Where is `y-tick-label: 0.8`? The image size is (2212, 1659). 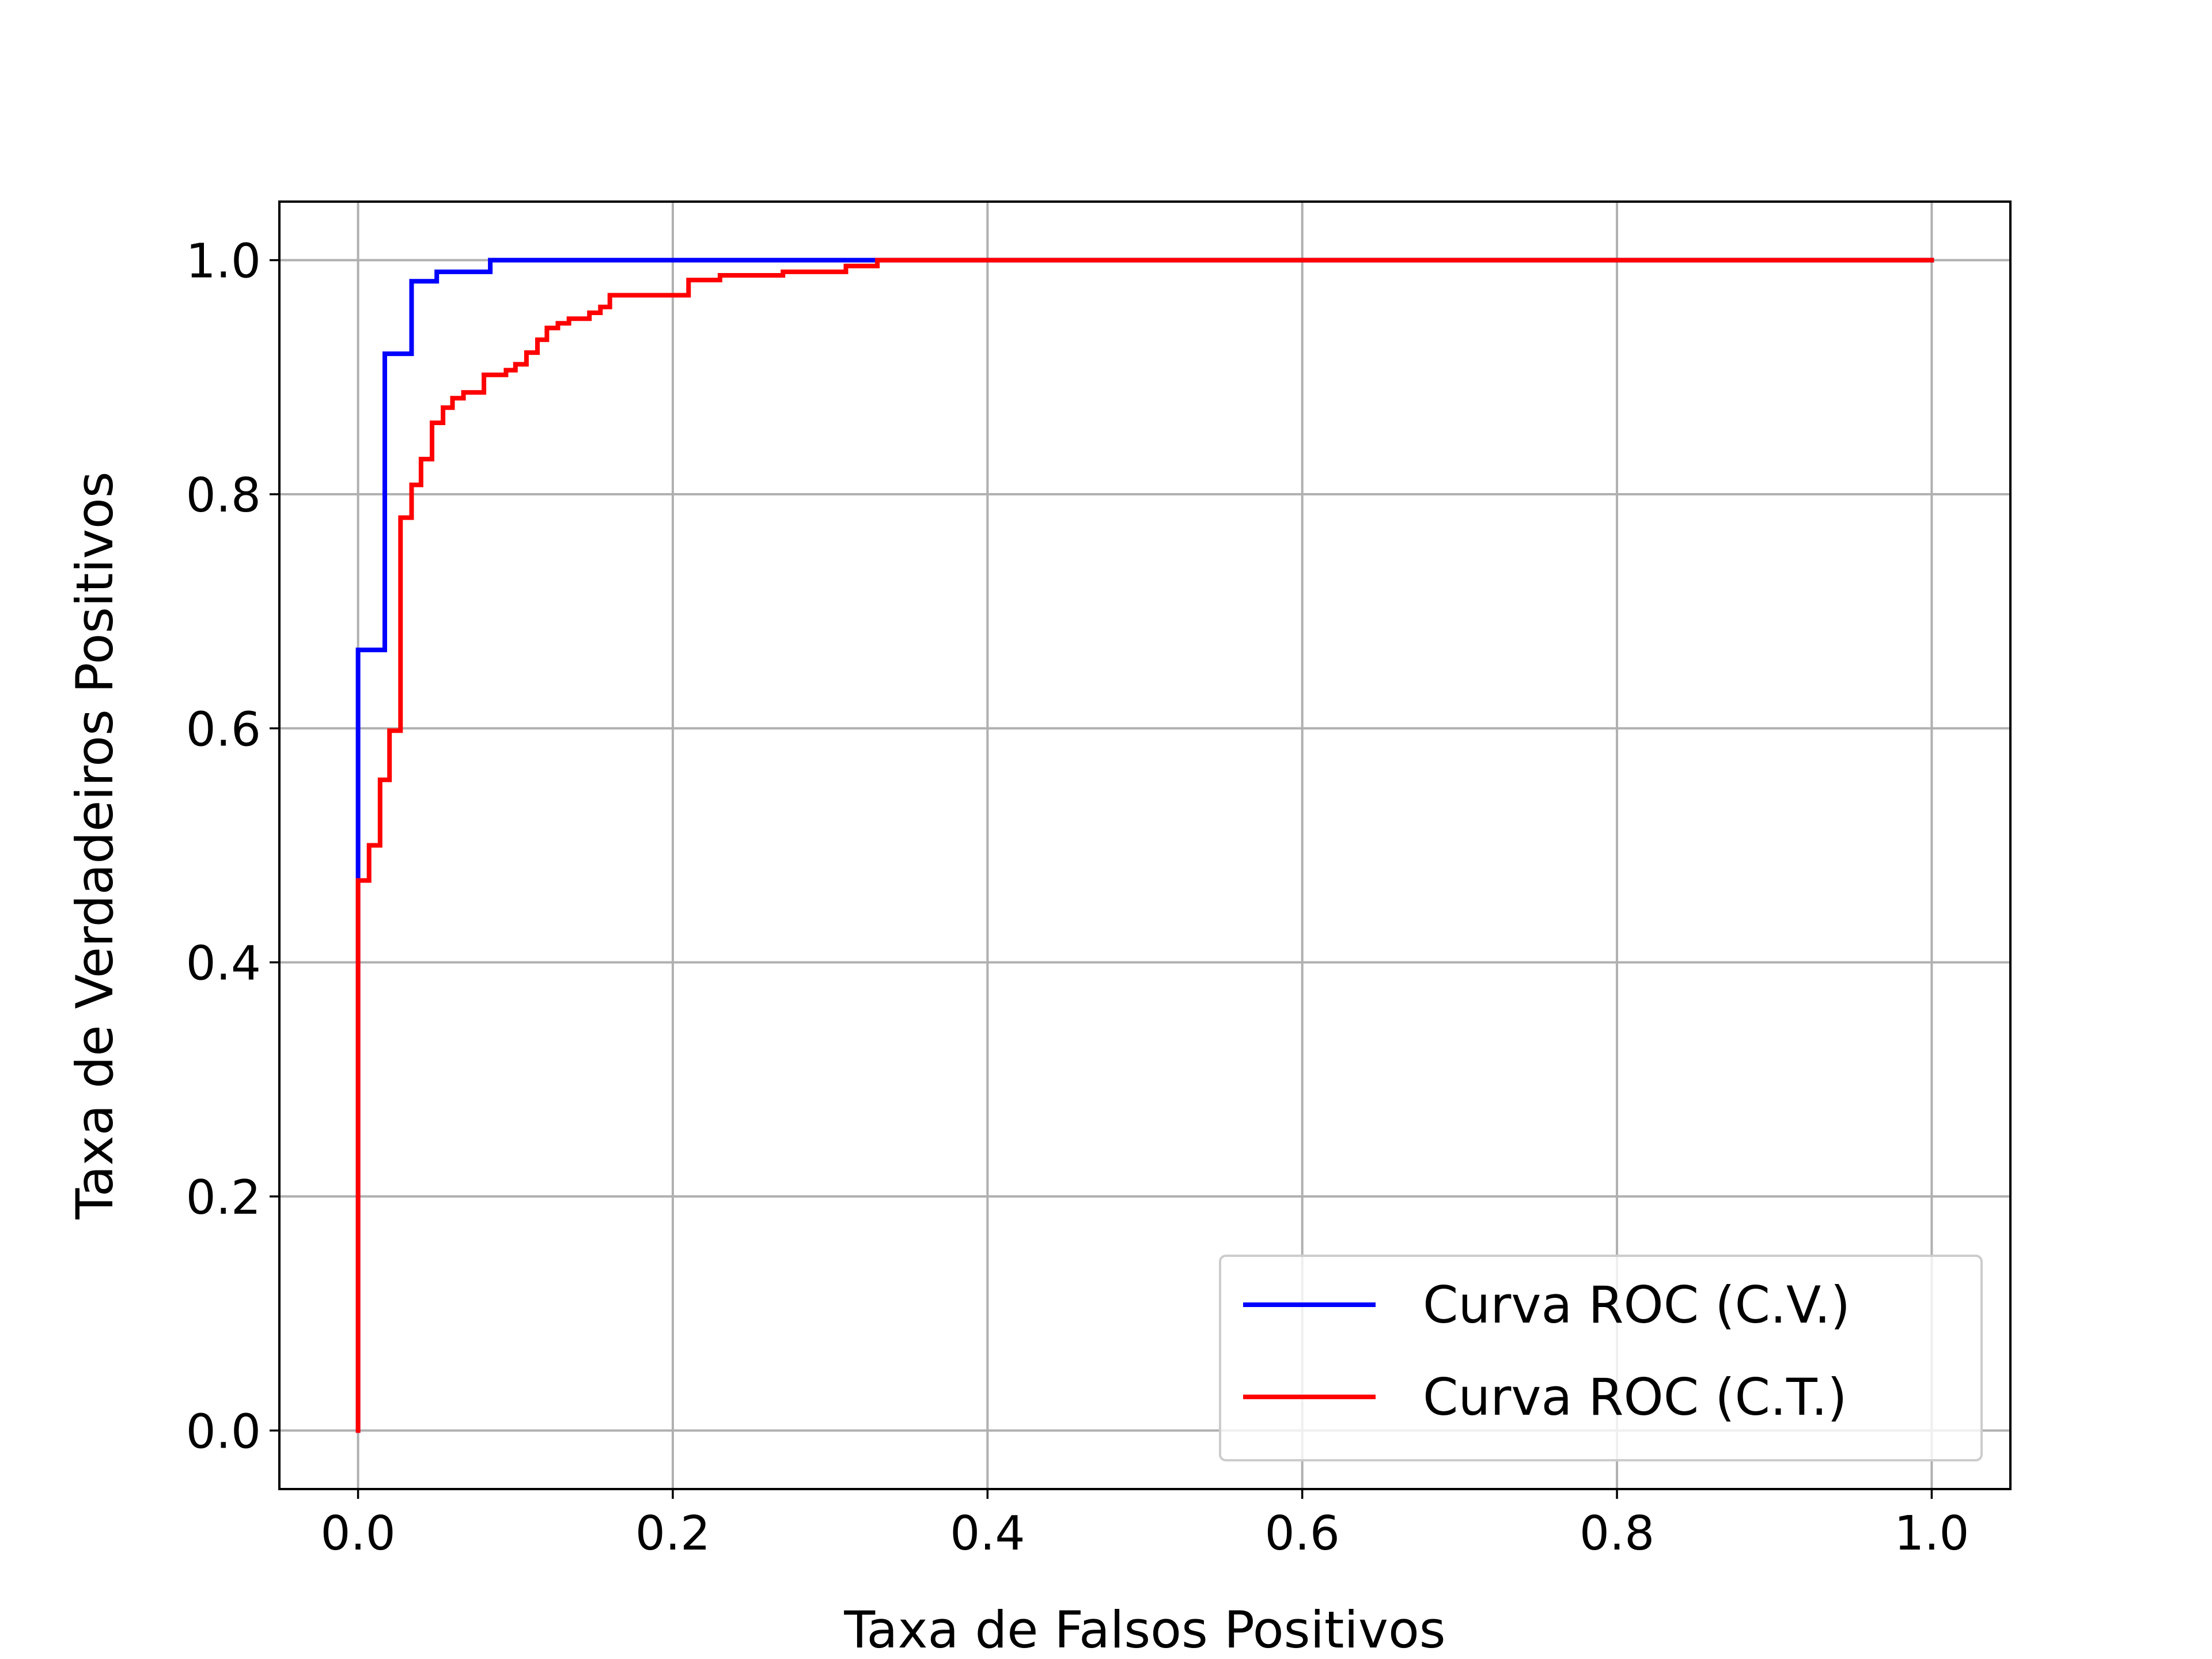 y-tick-label: 0.8 is located at coordinates (223, 495).